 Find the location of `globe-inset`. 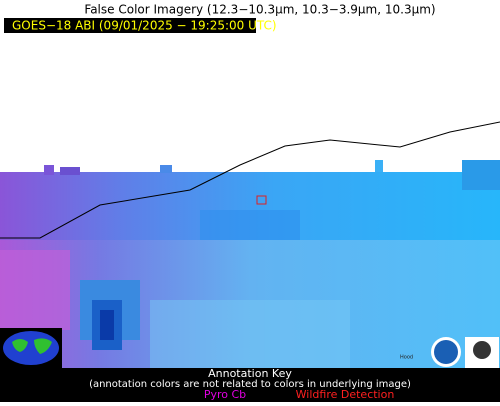

globe-inset is located at coordinates (31, 348).